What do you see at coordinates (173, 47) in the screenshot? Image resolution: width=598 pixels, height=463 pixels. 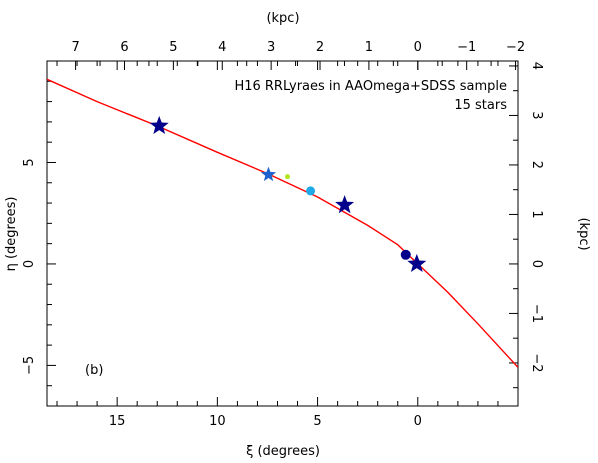 I see `top-tick-label: 5` at bounding box center [173, 47].